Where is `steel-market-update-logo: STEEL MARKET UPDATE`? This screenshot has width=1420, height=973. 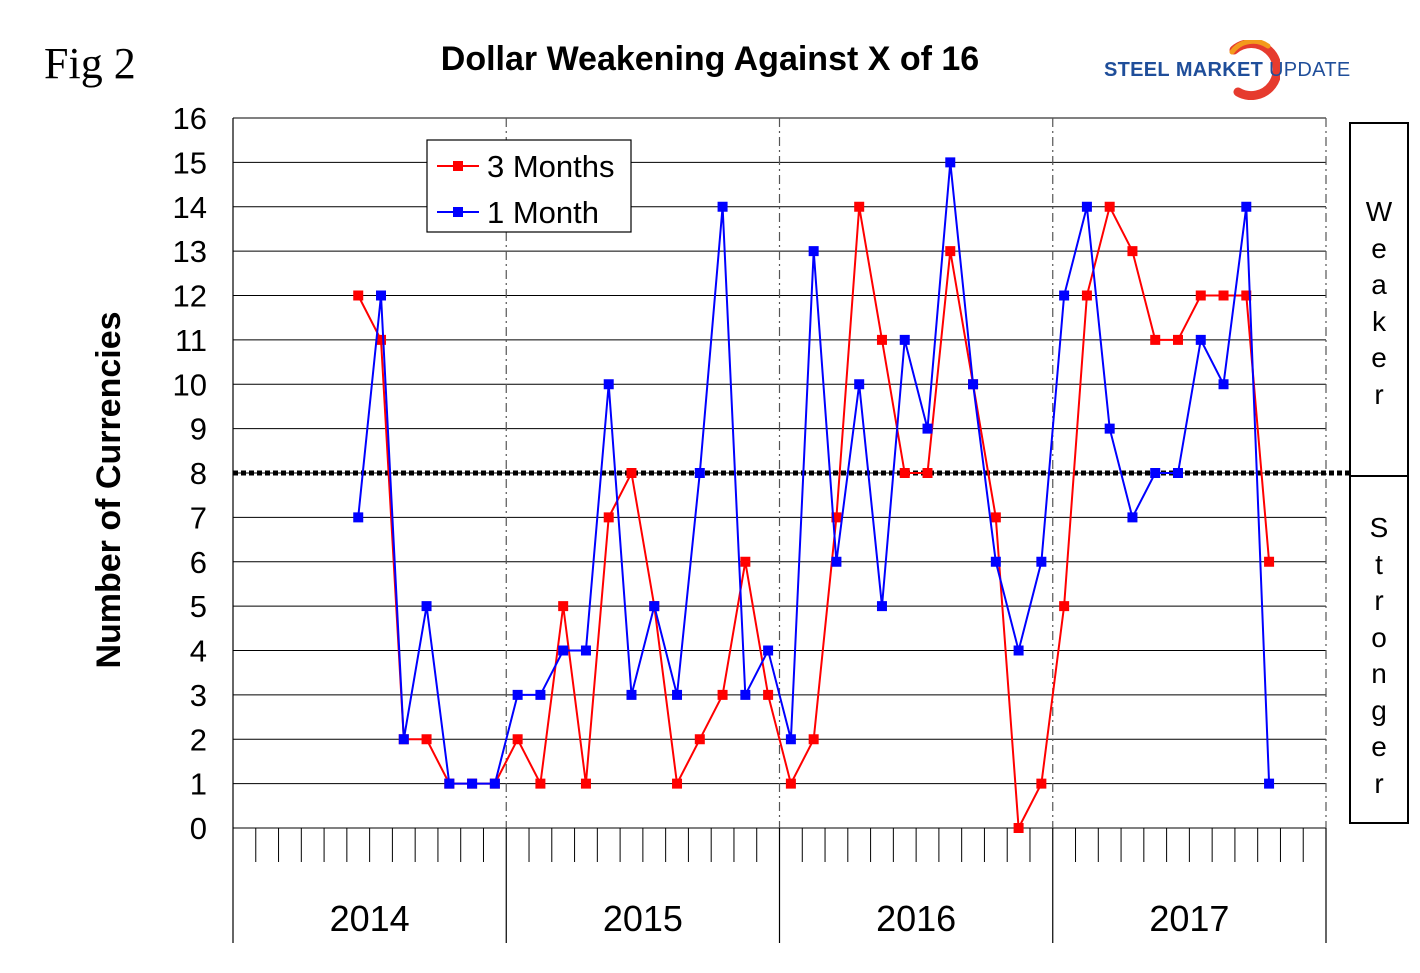
steel-market-update-logo: STEEL MARKET UPDATE is located at coordinates (1230, 71).